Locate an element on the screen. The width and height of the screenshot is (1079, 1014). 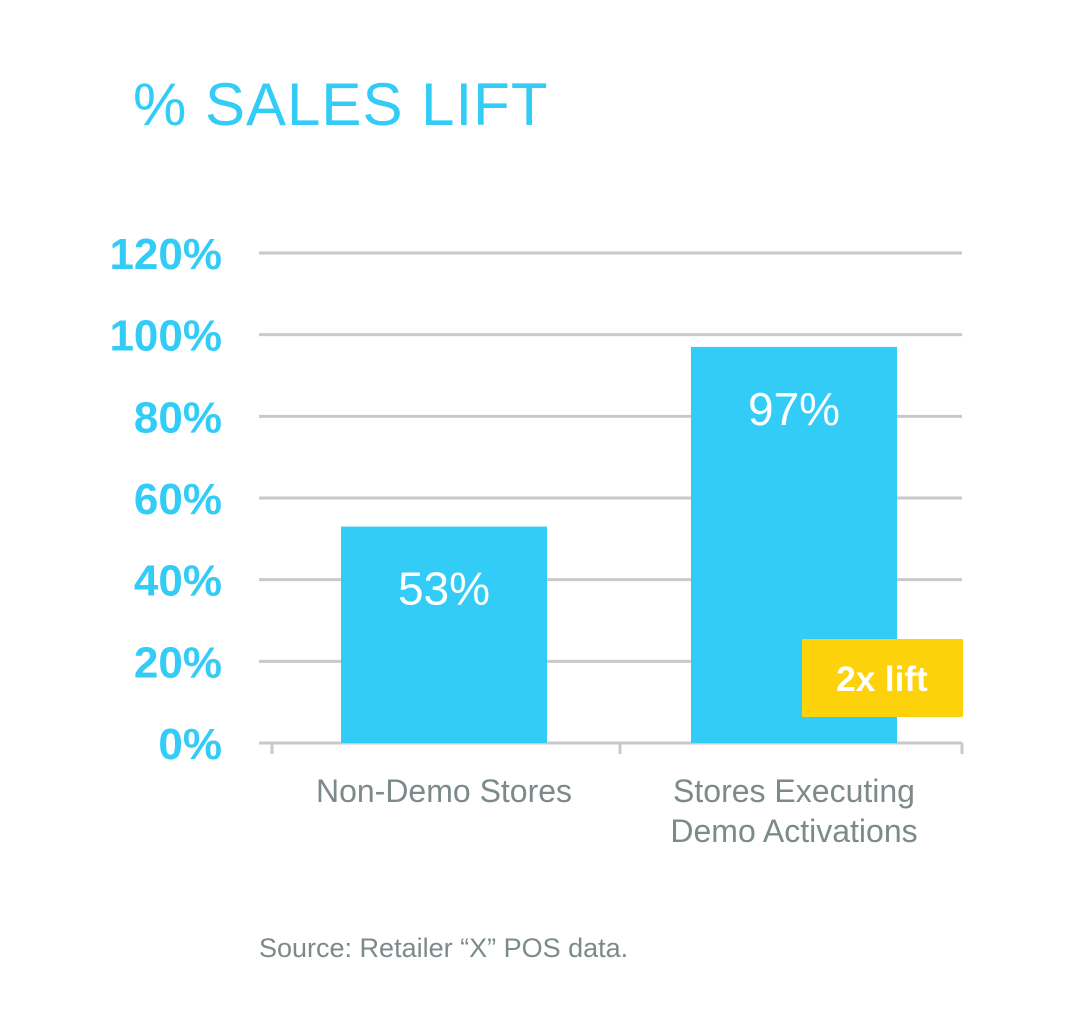
chart-title: % SALES LIFT is located at coordinates (341, 104).